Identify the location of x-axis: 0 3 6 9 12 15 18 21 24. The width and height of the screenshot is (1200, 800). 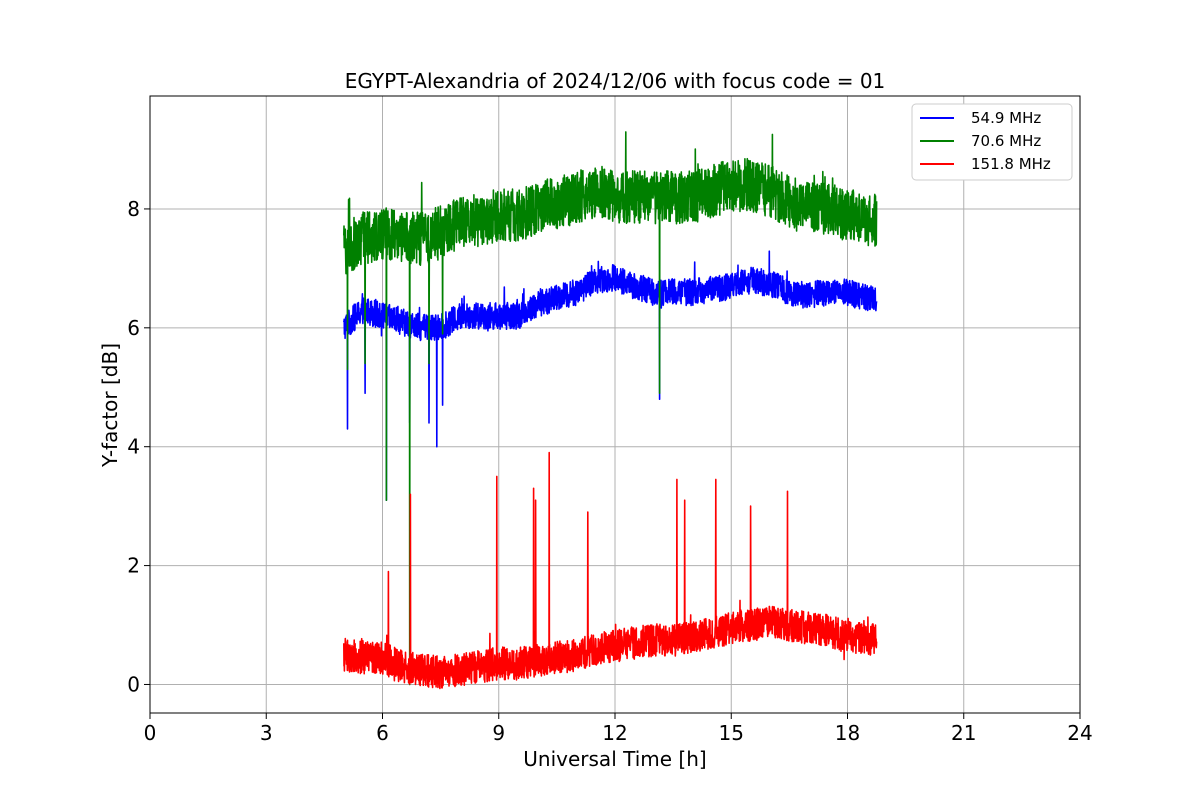
(618, 729).